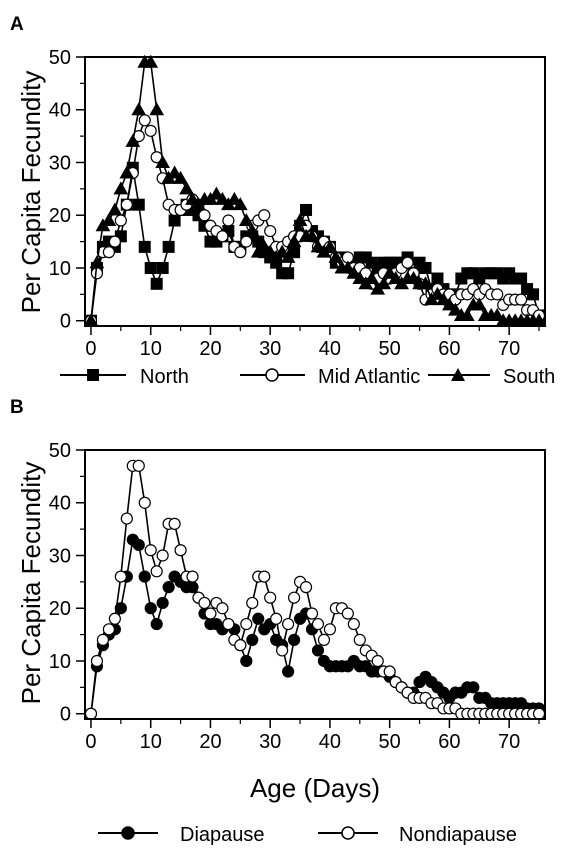 Image resolution: width=564 pixels, height=849 pixels. What do you see at coordinates (458, 374) in the screenshot?
I see `legend-south-marker` at bounding box center [458, 374].